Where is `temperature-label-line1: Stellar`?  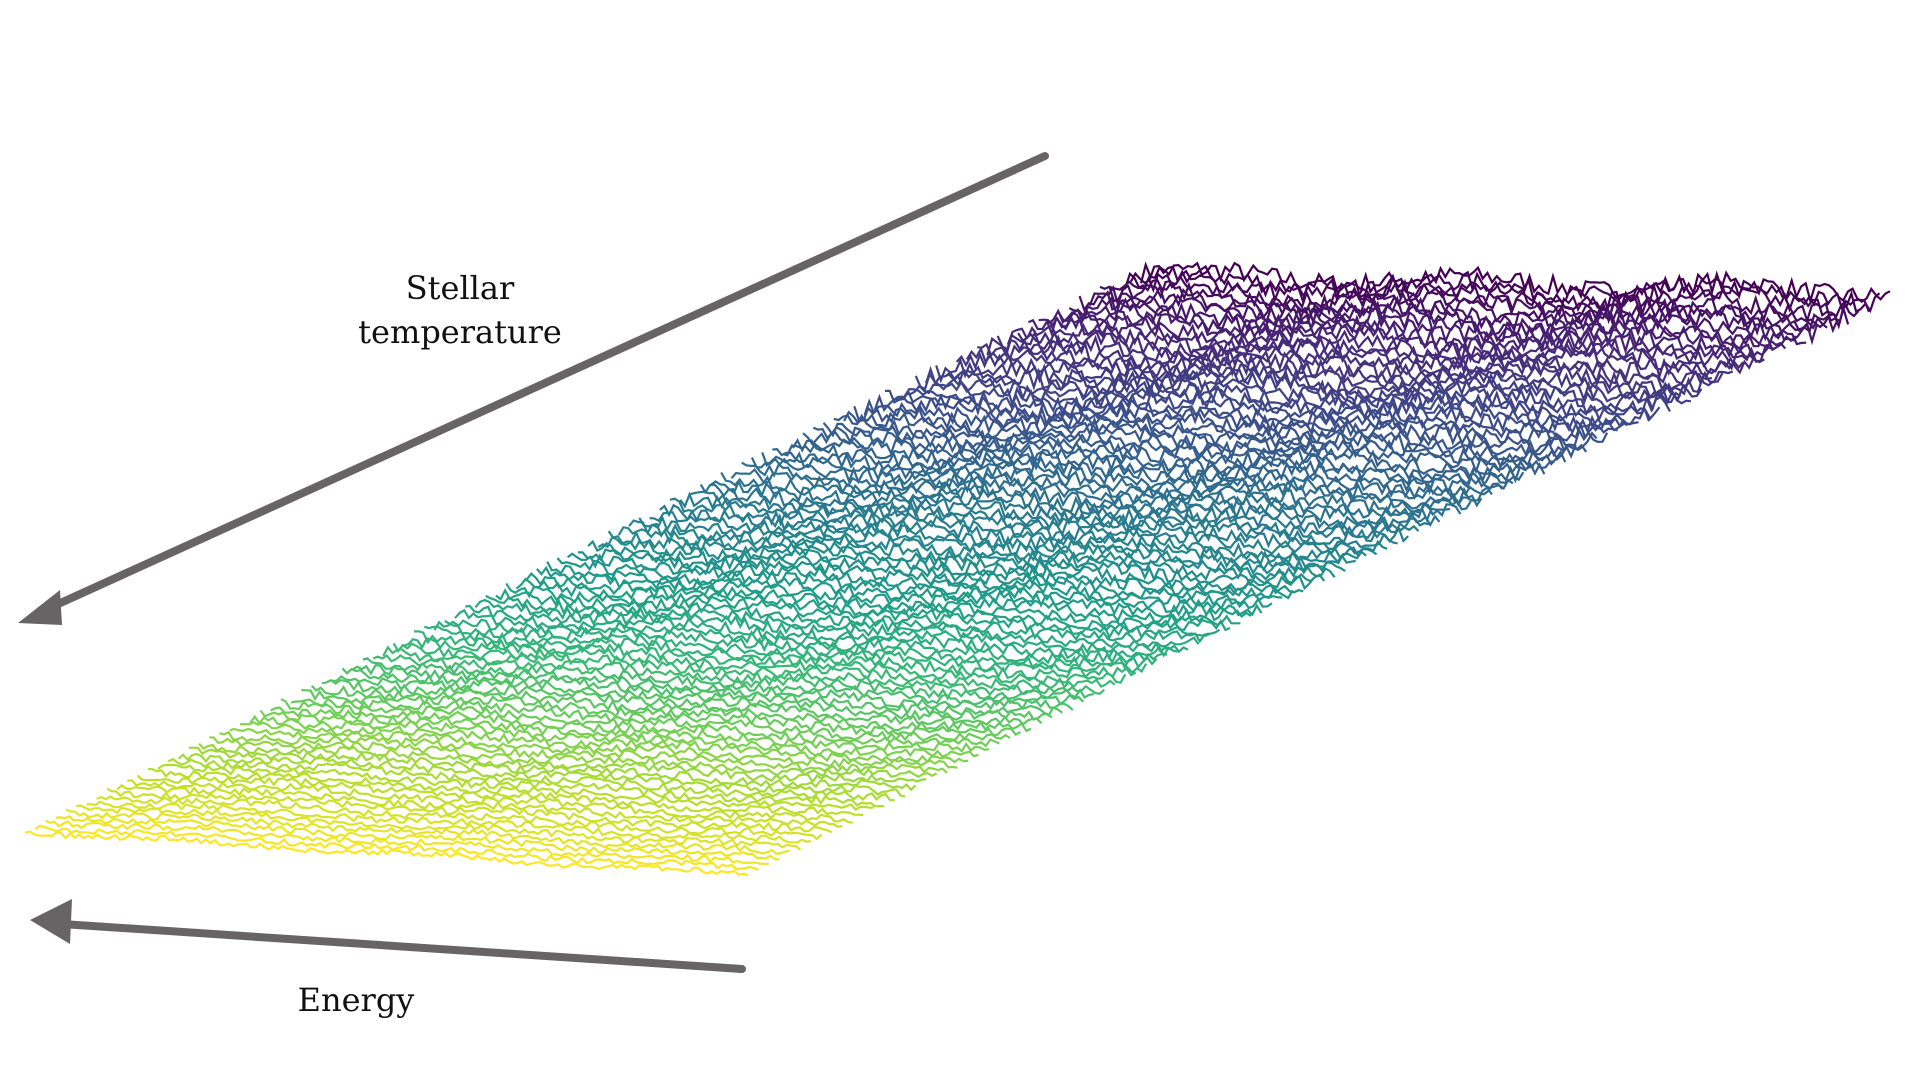 temperature-label-line1: Stellar is located at coordinates (460, 288).